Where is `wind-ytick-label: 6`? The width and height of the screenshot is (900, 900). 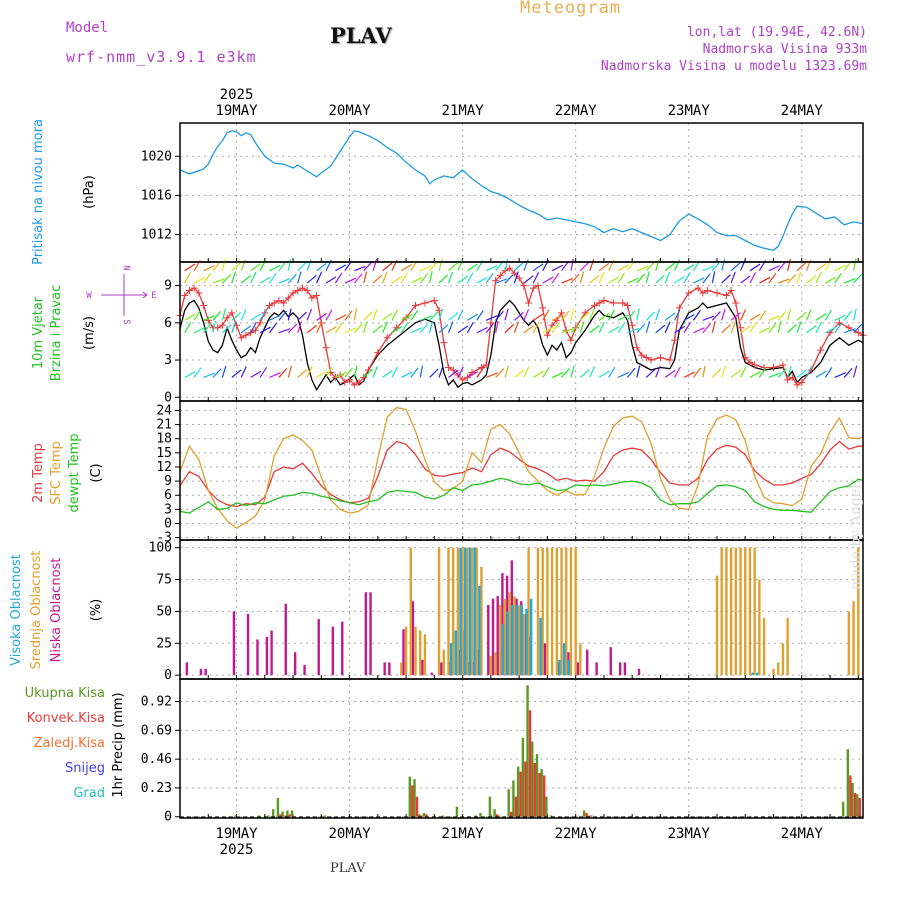
wind-ytick-label: 6 is located at coordinates (168, 323).